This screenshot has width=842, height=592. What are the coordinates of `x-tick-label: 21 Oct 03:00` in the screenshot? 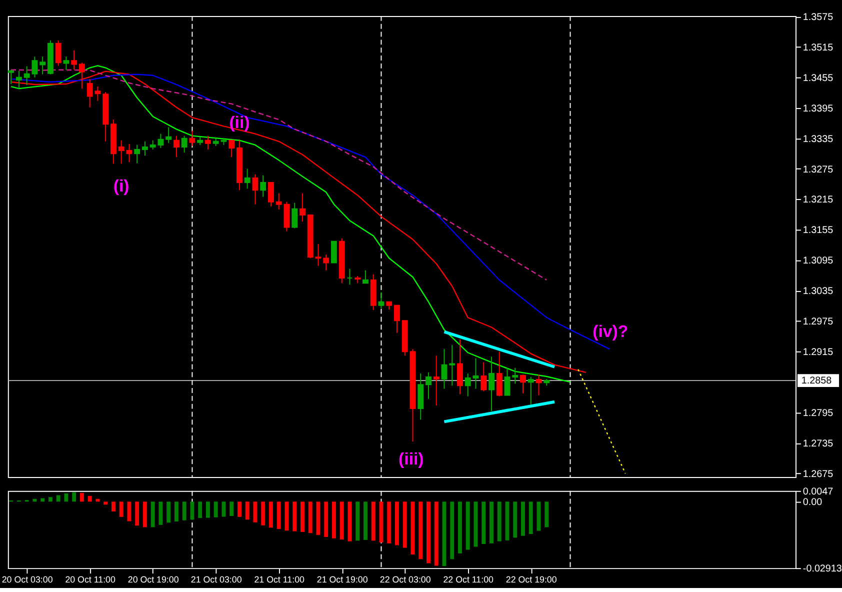 It's located at (216, 579).